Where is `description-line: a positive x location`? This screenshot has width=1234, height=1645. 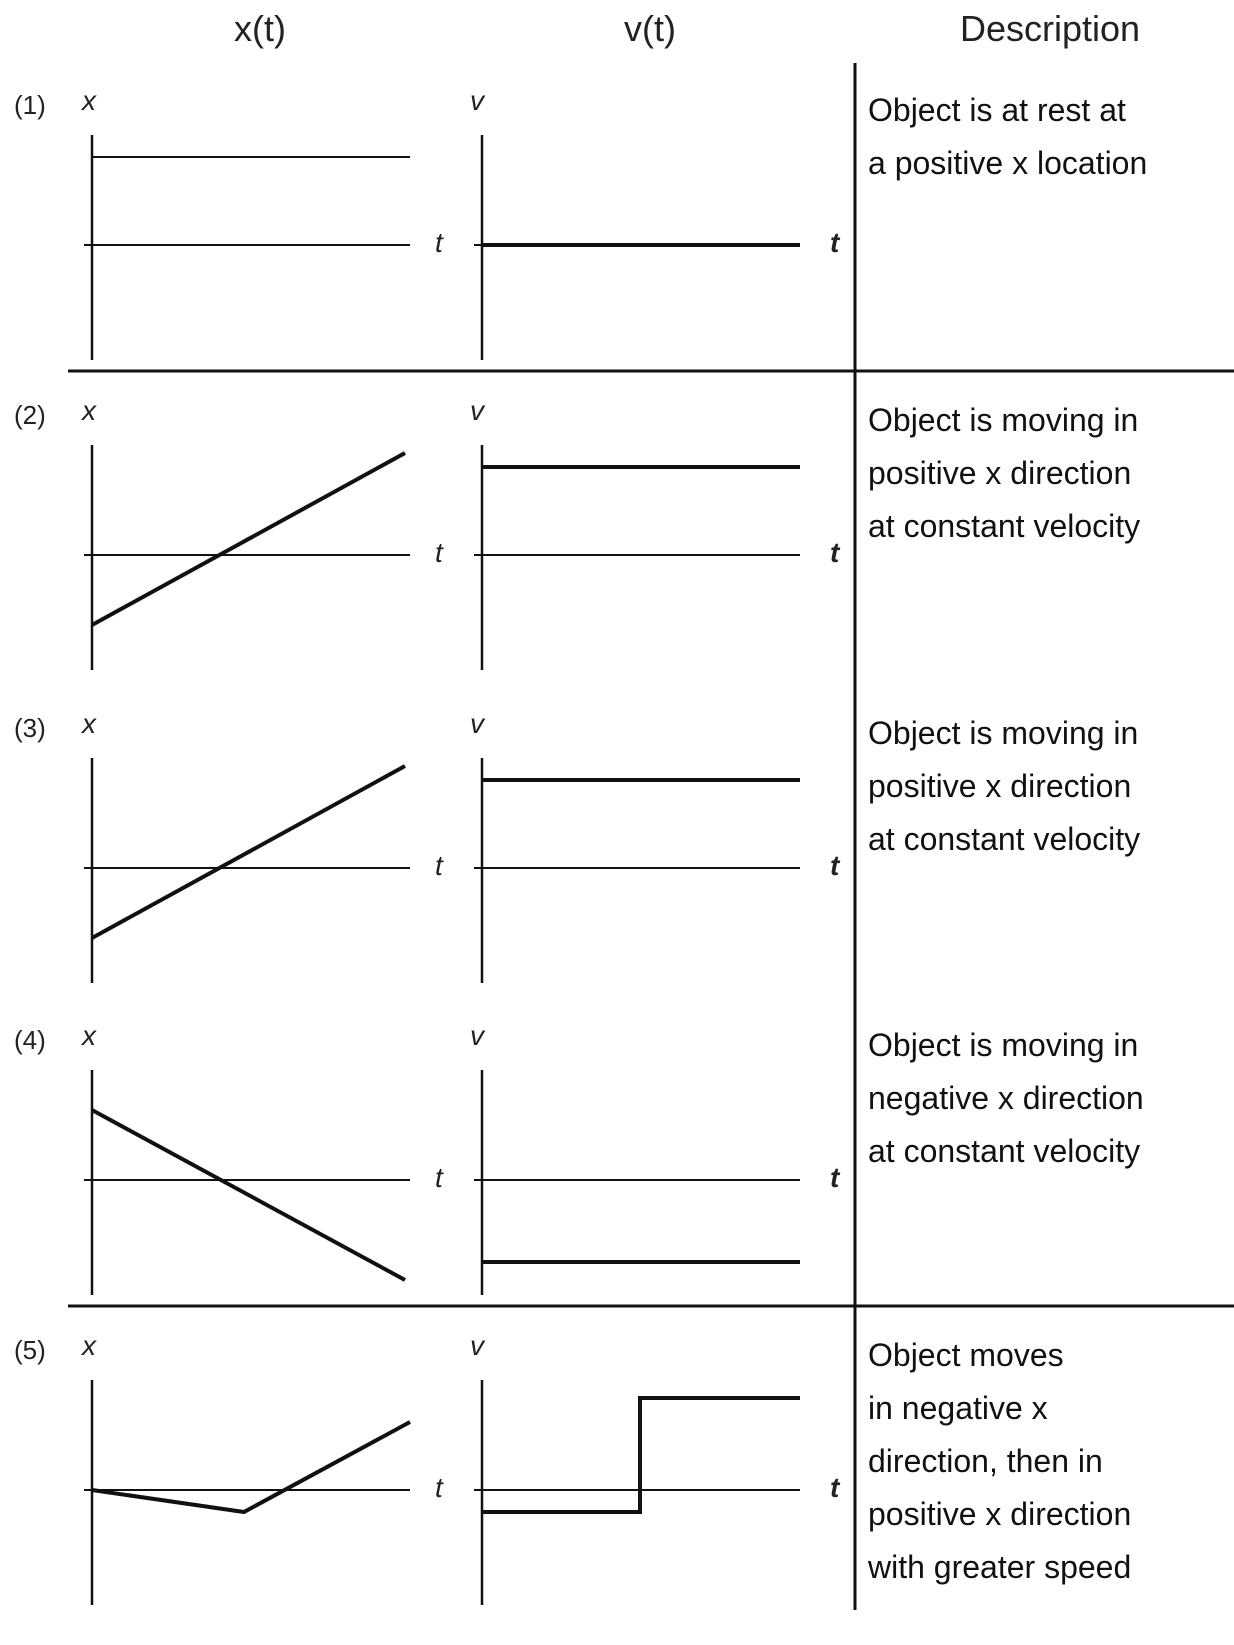
description-line: a positive x location is located at coordinates (1008, 163).